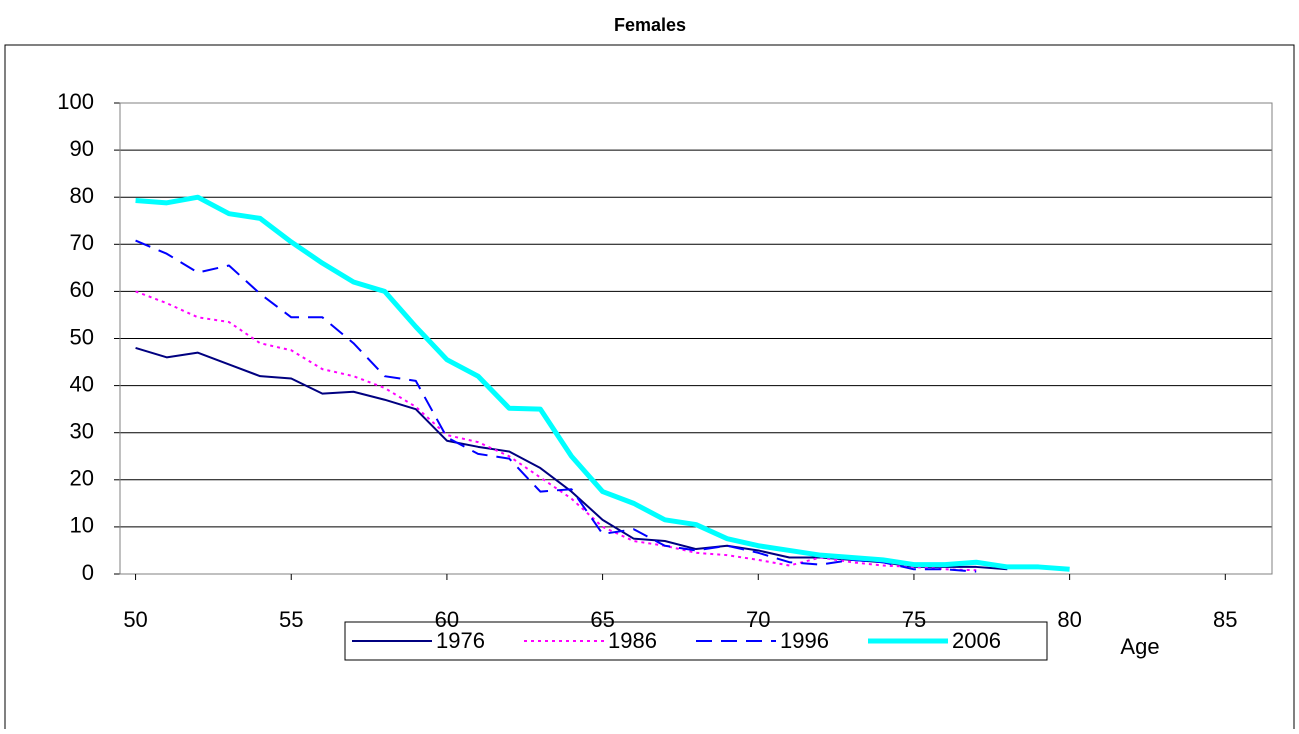  Describe the element at coordinates (804, 640) in the screenshot. I see `legend-label: 1996` at that location.